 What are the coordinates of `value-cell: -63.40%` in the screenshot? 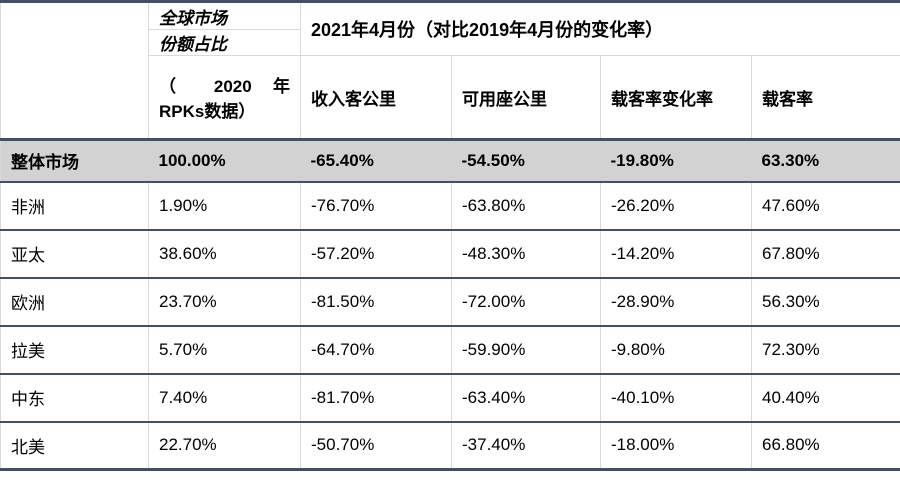 It's located at (526, 398).